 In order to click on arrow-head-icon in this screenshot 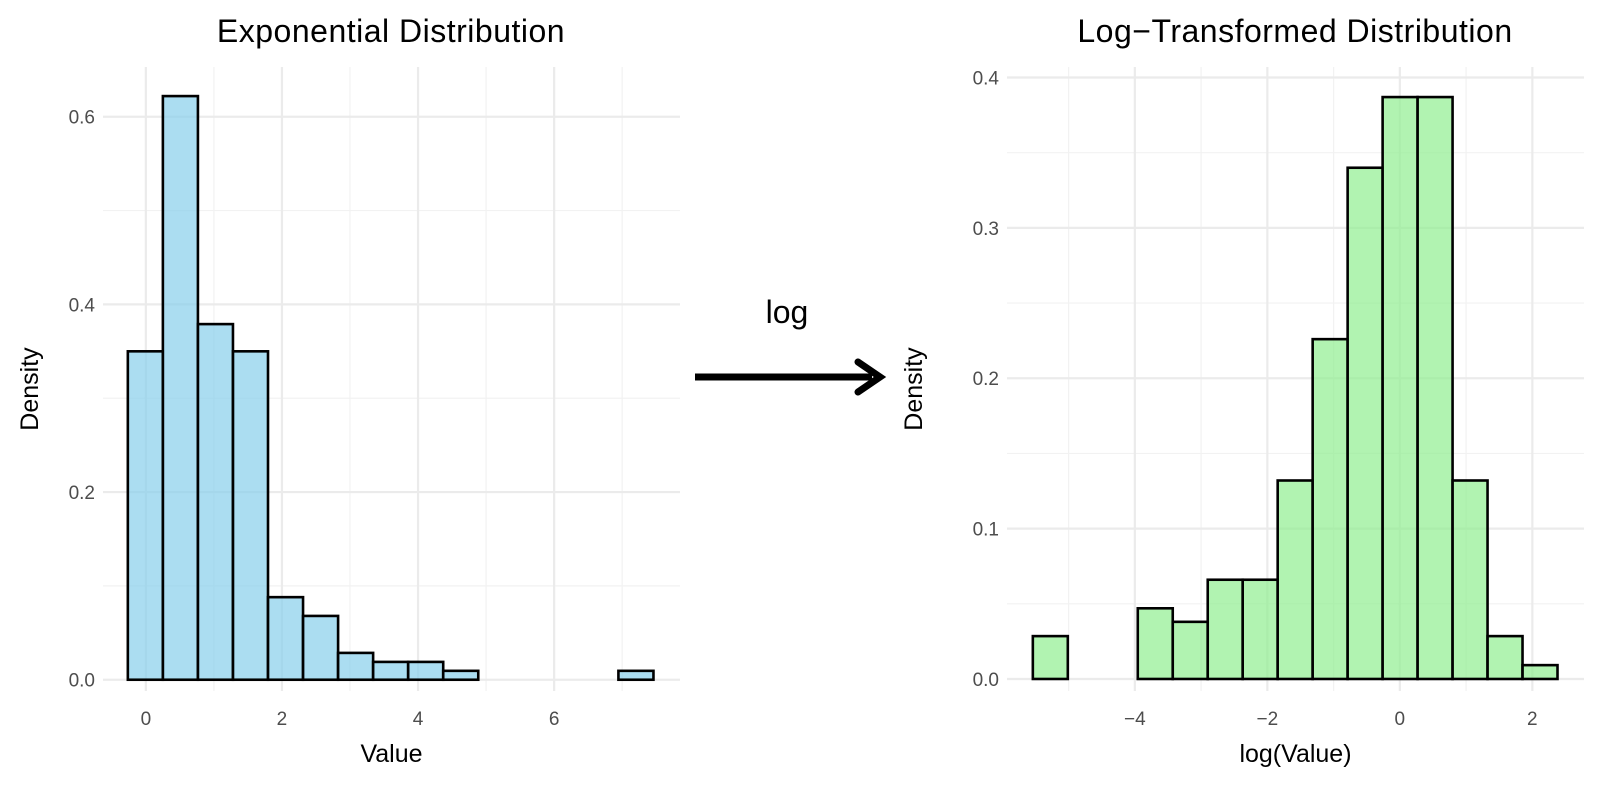, I will do `click(870, 377)`.